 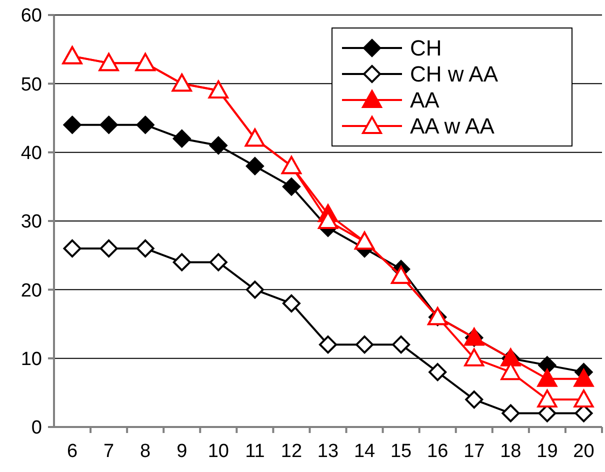 What do you see at coordinates (291, 451) in the screenshot?
I see `x-tick-label: 12` at bounding box center [291, 451].